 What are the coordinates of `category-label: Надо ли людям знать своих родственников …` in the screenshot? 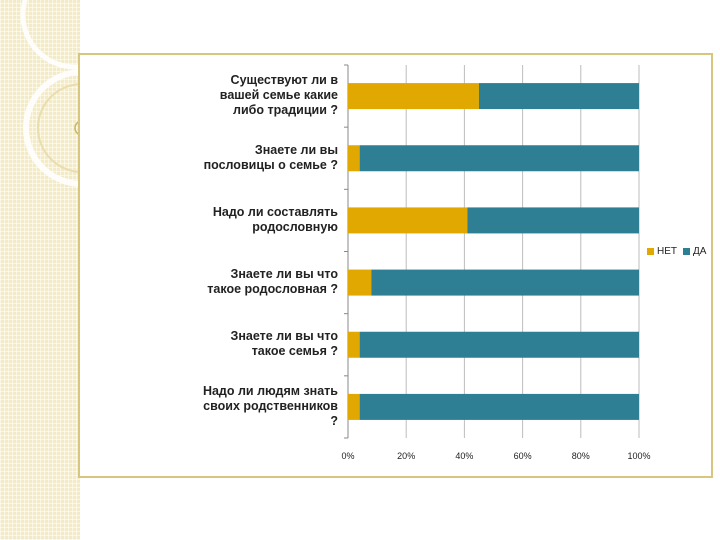 It's located at (270, 405).